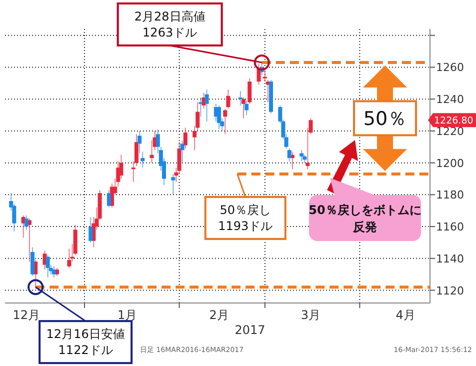 This screenshot has height=366, width=476. Describe the element at coordinates (250, 330) in the screenshot. I see `xlabel: 2017` at that location.